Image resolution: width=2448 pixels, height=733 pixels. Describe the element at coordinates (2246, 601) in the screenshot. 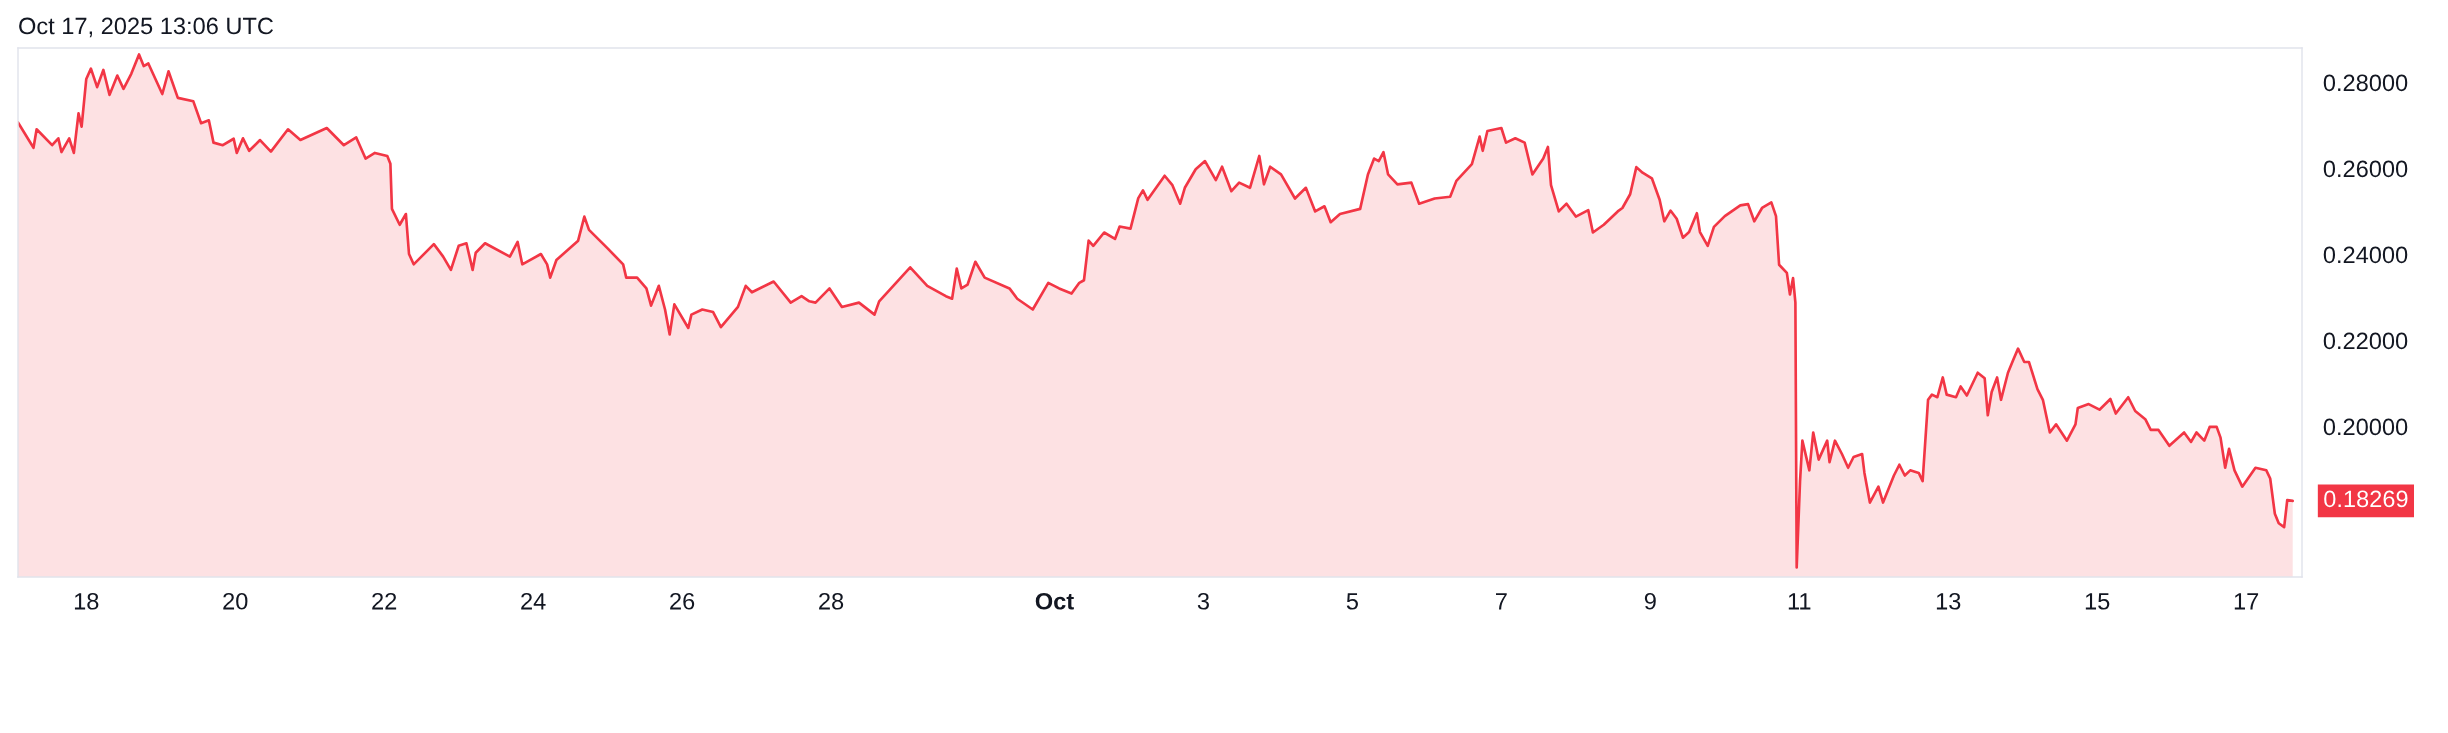

I see `x-tick-label: 17` at that location.